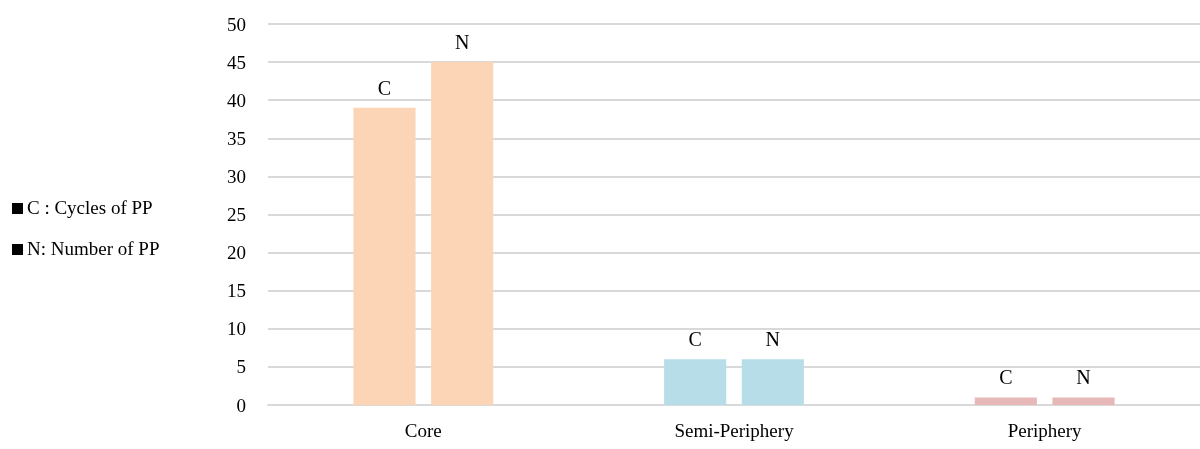 This screenshot has width=1200, height=449. I want to click on y-tick-label: 0, so click(241, 405).